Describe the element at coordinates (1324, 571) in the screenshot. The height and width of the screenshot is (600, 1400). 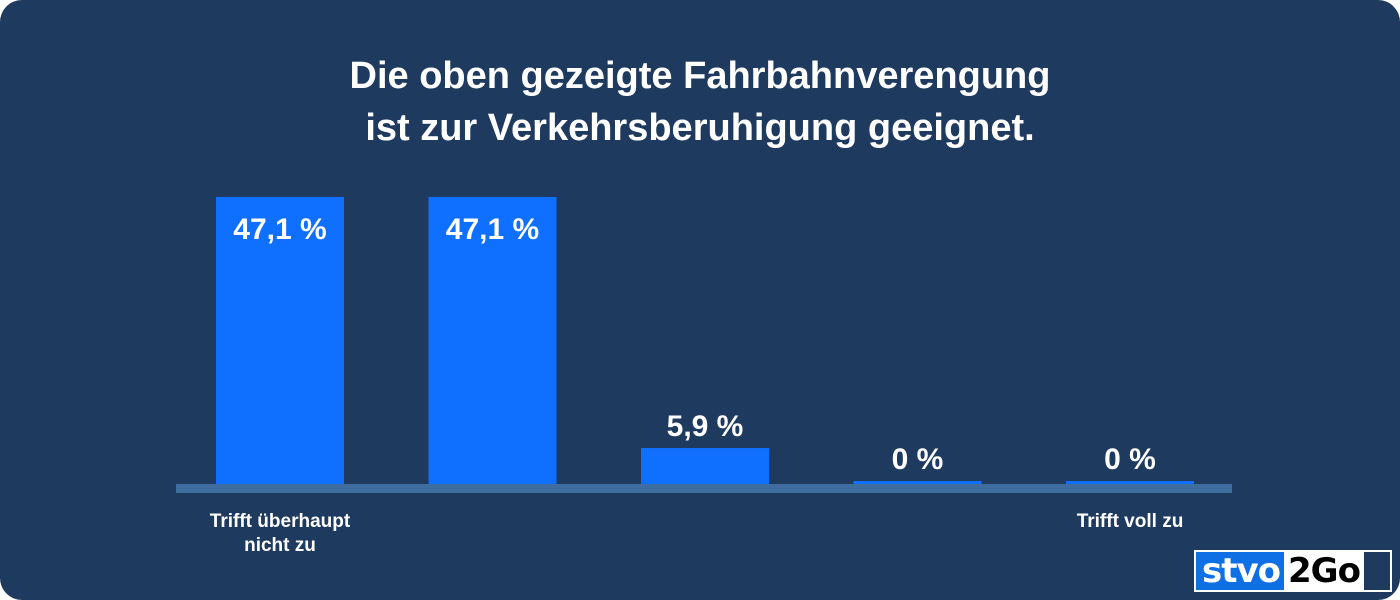
I see `logo-part-2go: 2Go` at that location.